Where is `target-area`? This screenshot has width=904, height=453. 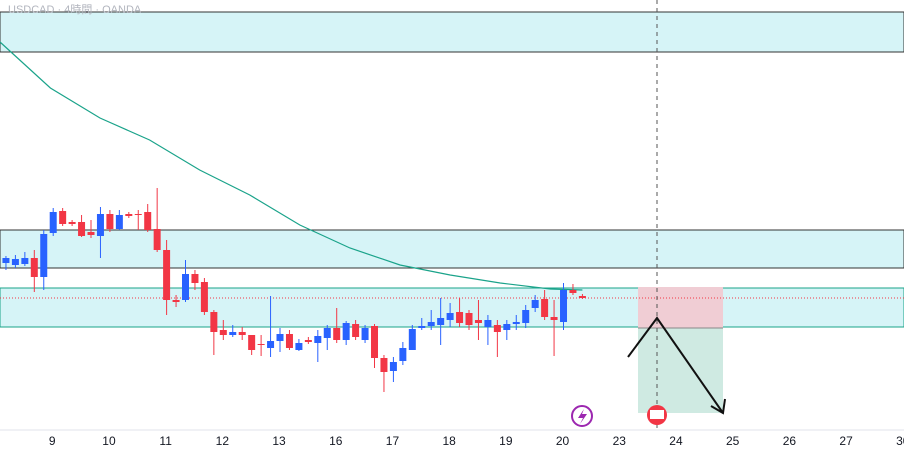
target-area is located at coordinates (680, 370).